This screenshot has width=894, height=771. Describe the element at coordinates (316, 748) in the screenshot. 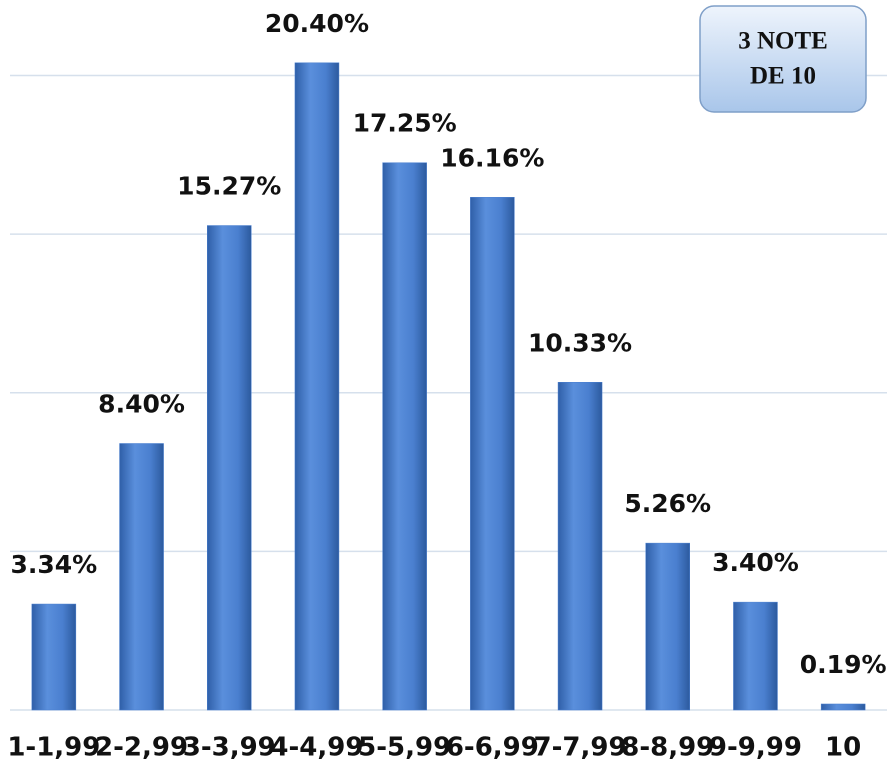

I see `x-tick-label: 4-4,99` at that location.